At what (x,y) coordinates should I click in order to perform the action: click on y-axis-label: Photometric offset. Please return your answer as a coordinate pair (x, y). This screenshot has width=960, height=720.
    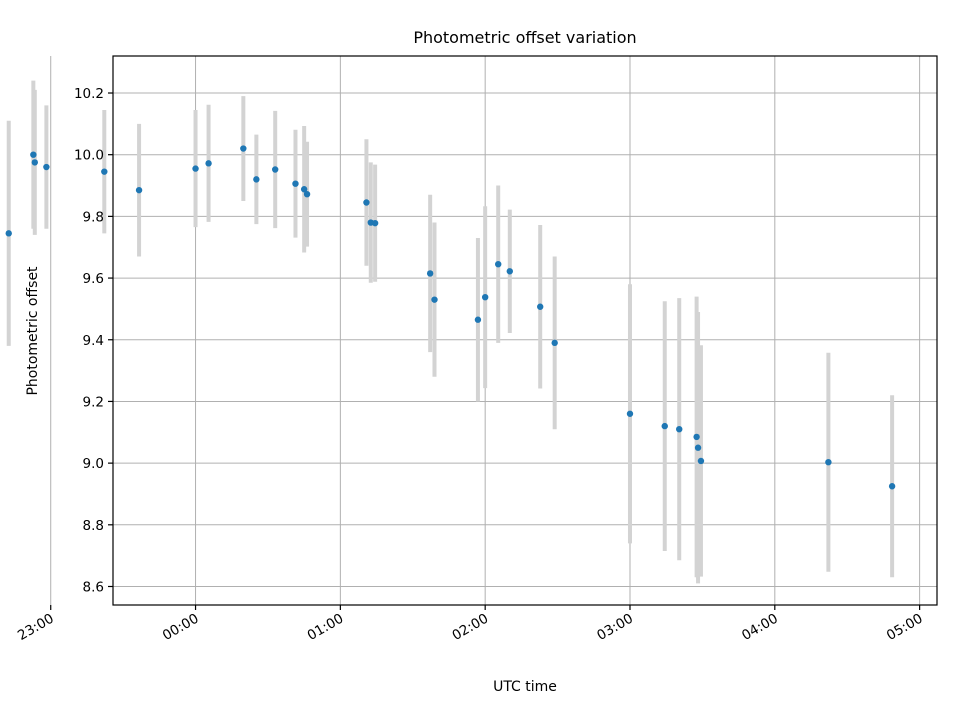
    Looking at the image, I should click on (33, 331).